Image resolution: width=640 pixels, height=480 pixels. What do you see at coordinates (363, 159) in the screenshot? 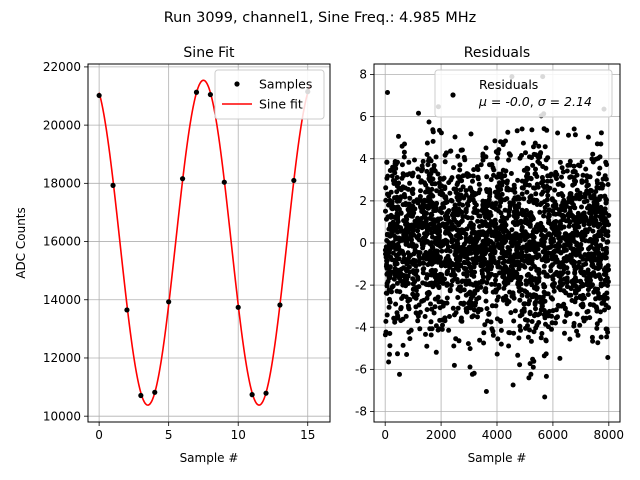
I see `residuals-ytick-label: 4` at bounding box center [363, 159].